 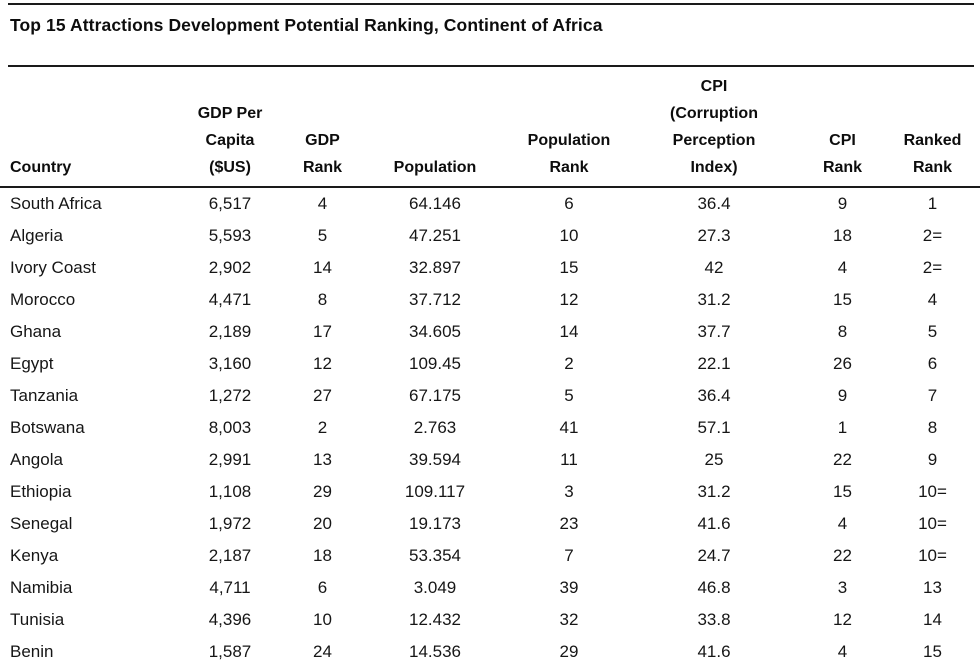 I want to click on cell-cpi: 57.1, so click(x=714, y=427).